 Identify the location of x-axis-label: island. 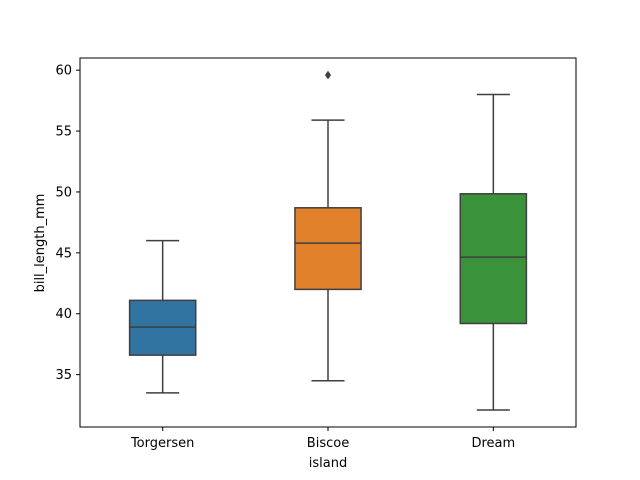
(328, 463).